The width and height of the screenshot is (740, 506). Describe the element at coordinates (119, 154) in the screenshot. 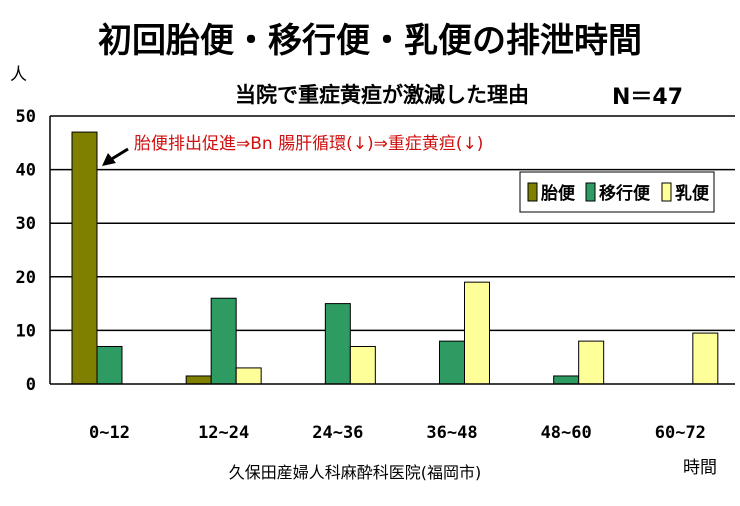

I see `annotation-arrow-shaft` at that location.